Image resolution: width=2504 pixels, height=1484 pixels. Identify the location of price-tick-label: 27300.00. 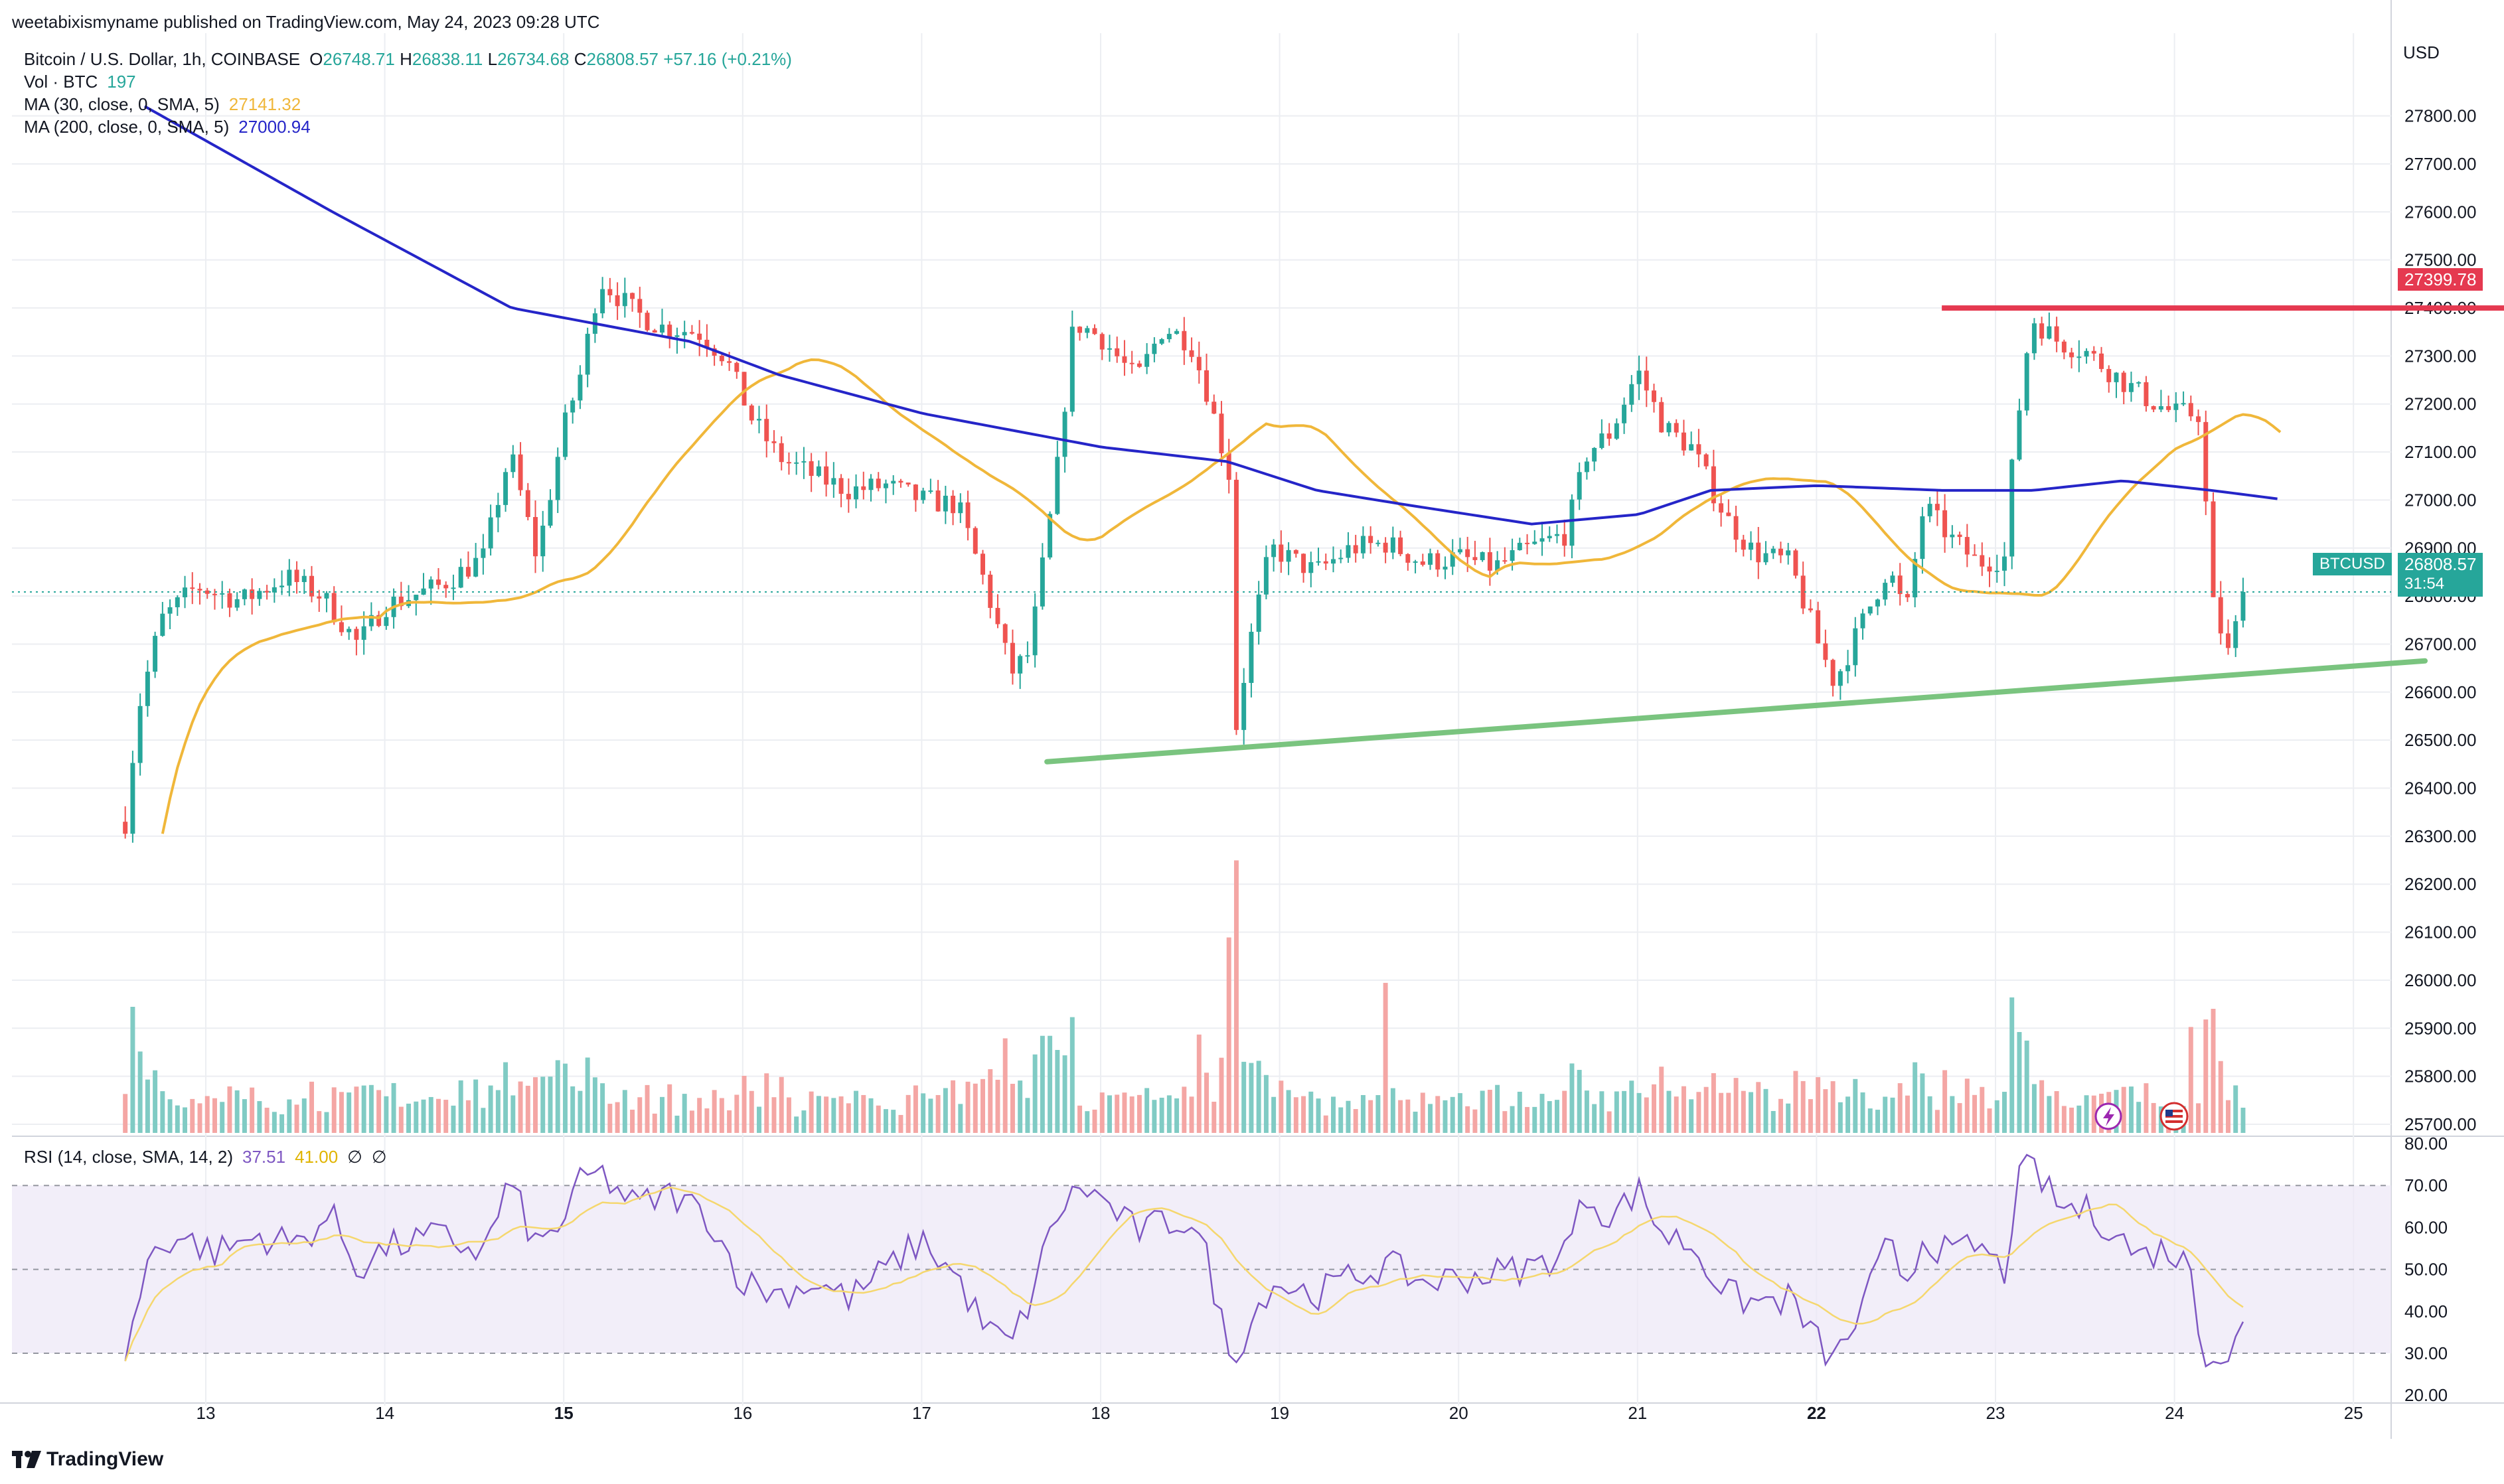
(2440, 356).